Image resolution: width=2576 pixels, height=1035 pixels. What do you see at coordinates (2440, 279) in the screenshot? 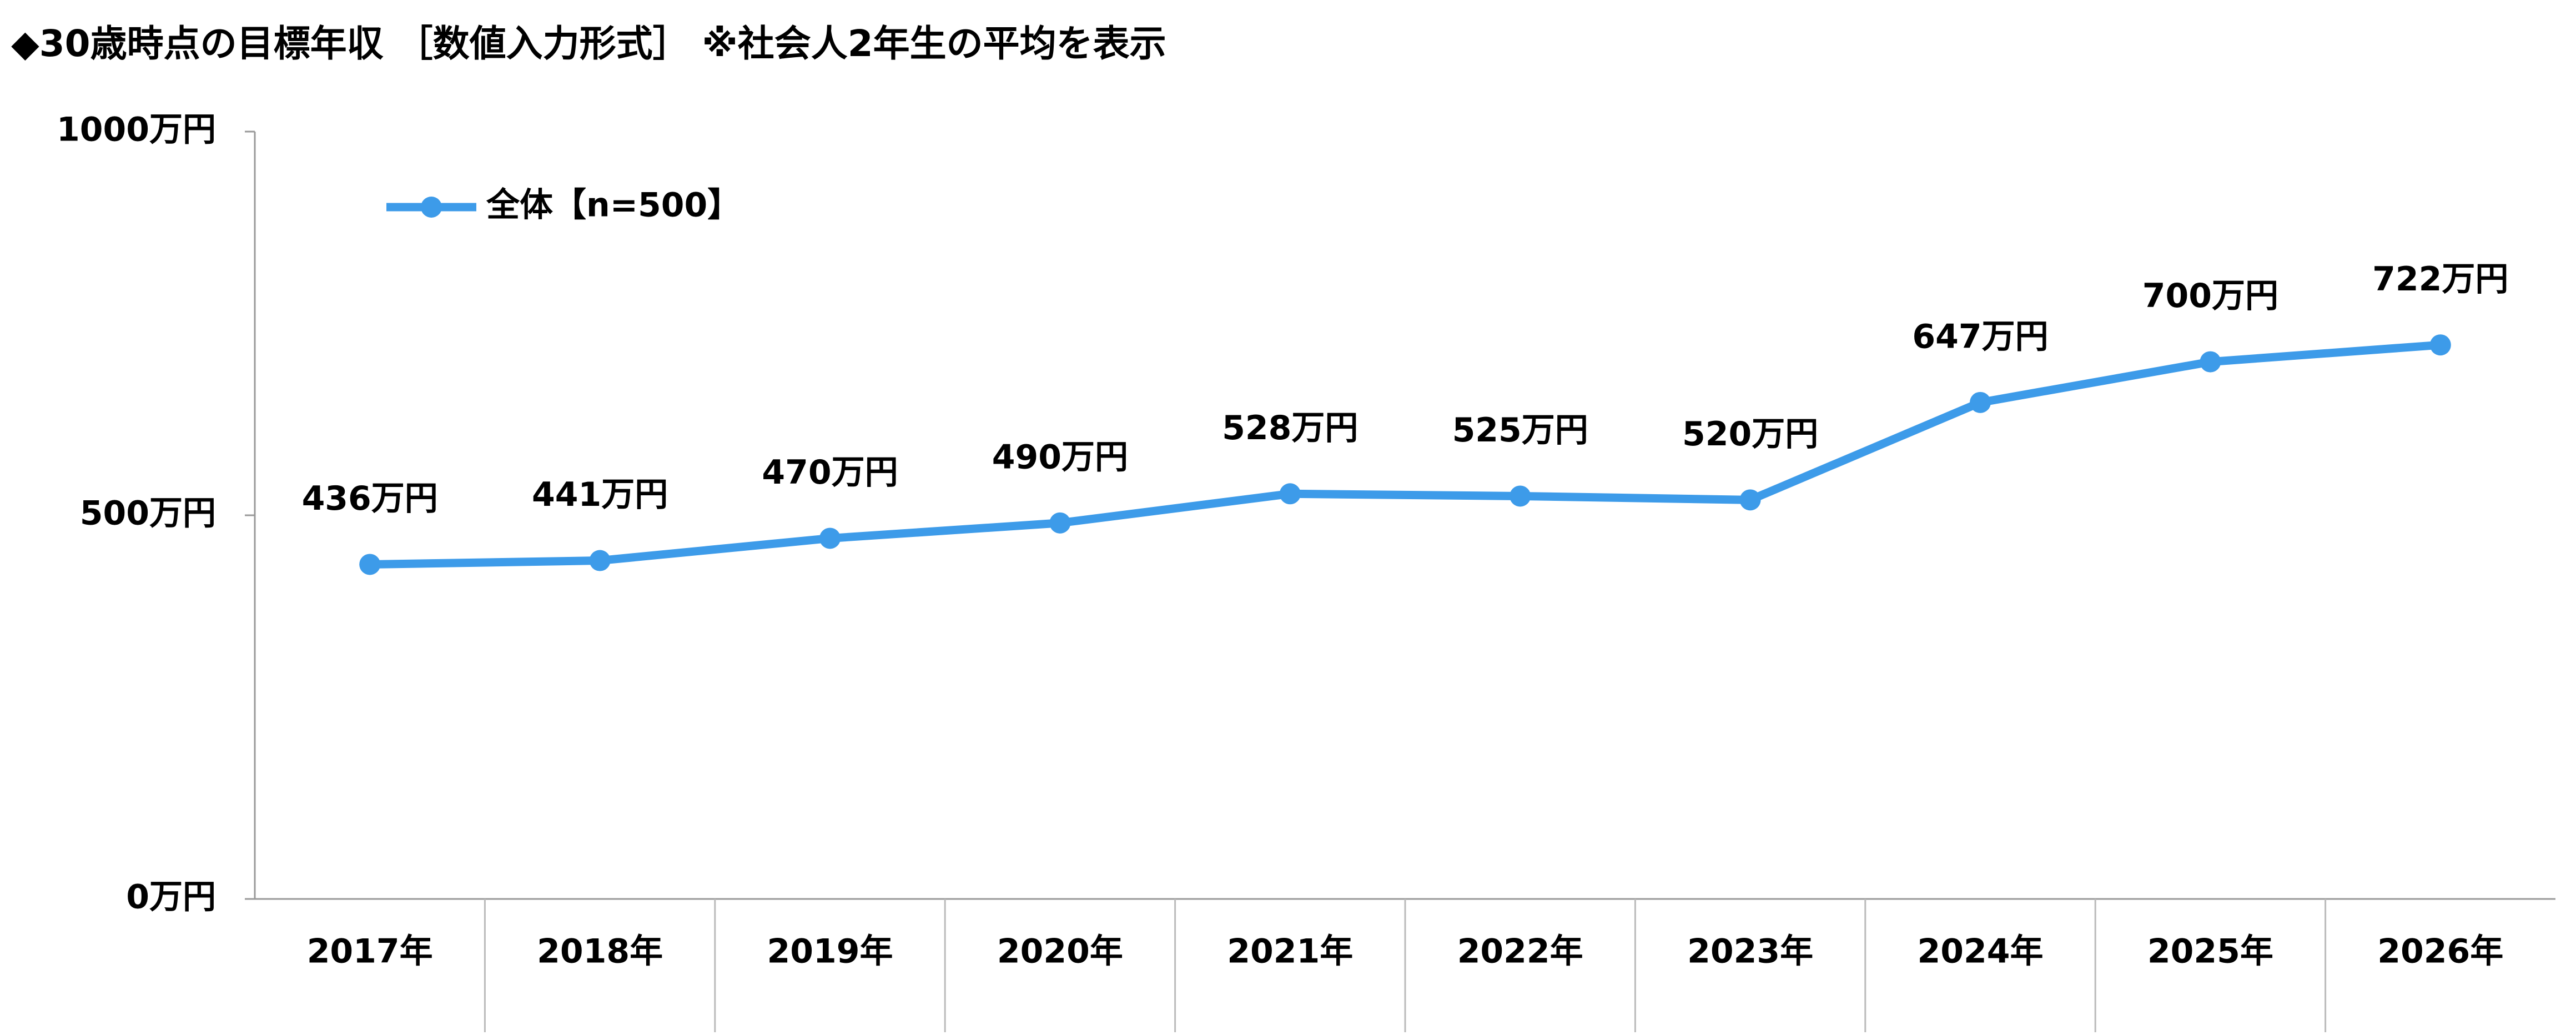
I see `data-label: 722万円` at bounding box center [2440, 279].